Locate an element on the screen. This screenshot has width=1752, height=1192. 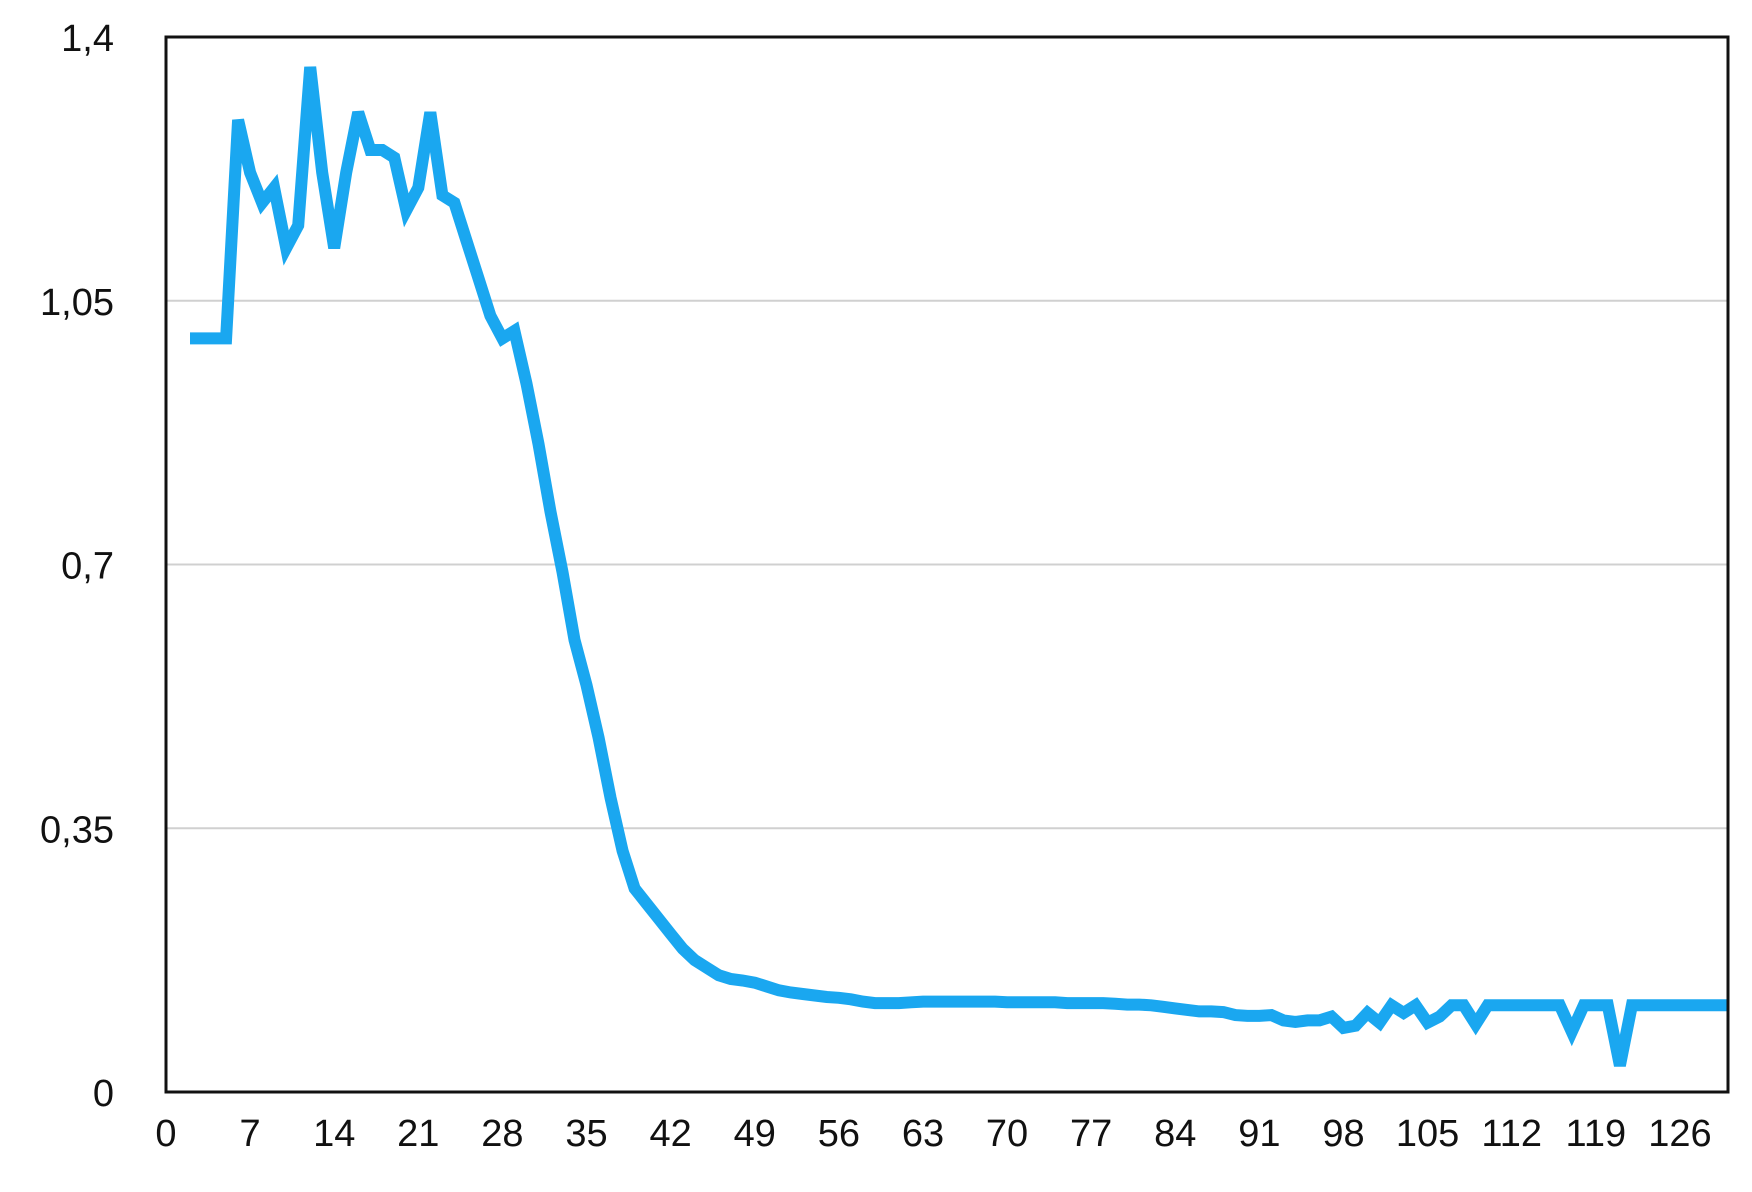
y-tick-label: 0 is located at coordinates (103, 1094).